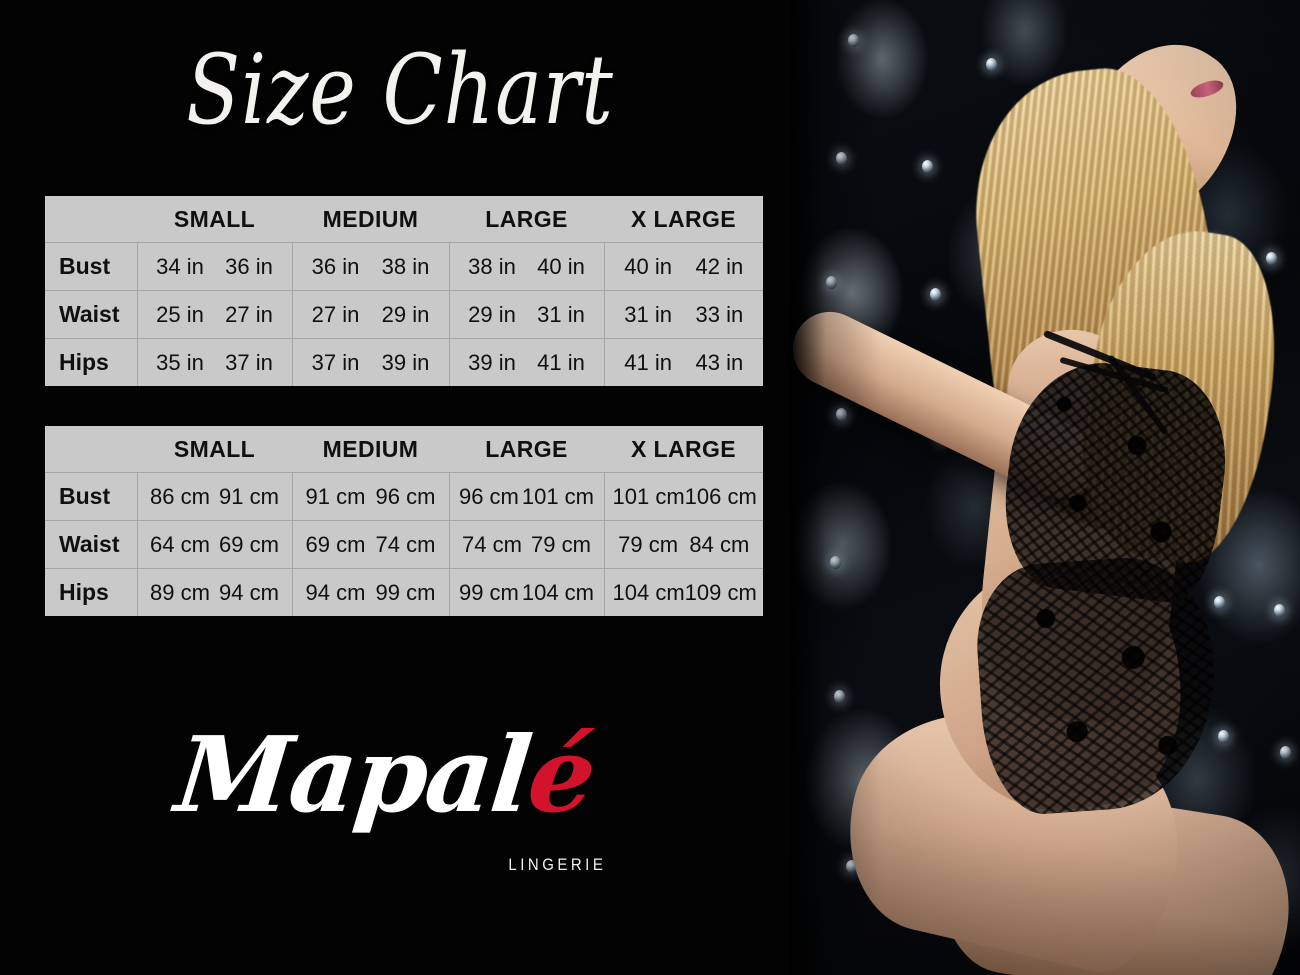 The width and height of the screenshot is (1300, 975). What do you see at coordinates (91, 449) in the screenshot?
I see `header-corner` at bounding box center [91, 449].